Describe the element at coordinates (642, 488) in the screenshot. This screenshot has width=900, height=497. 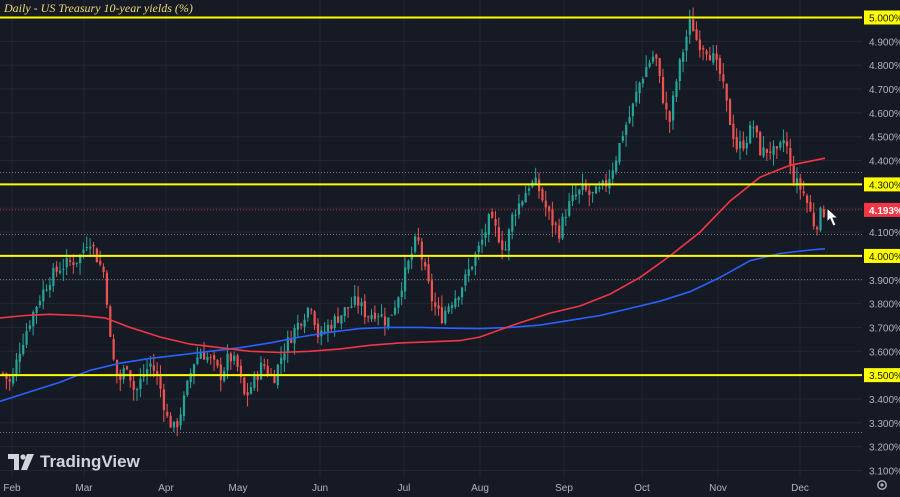
I see `x-tick-label: Oct` at that location.